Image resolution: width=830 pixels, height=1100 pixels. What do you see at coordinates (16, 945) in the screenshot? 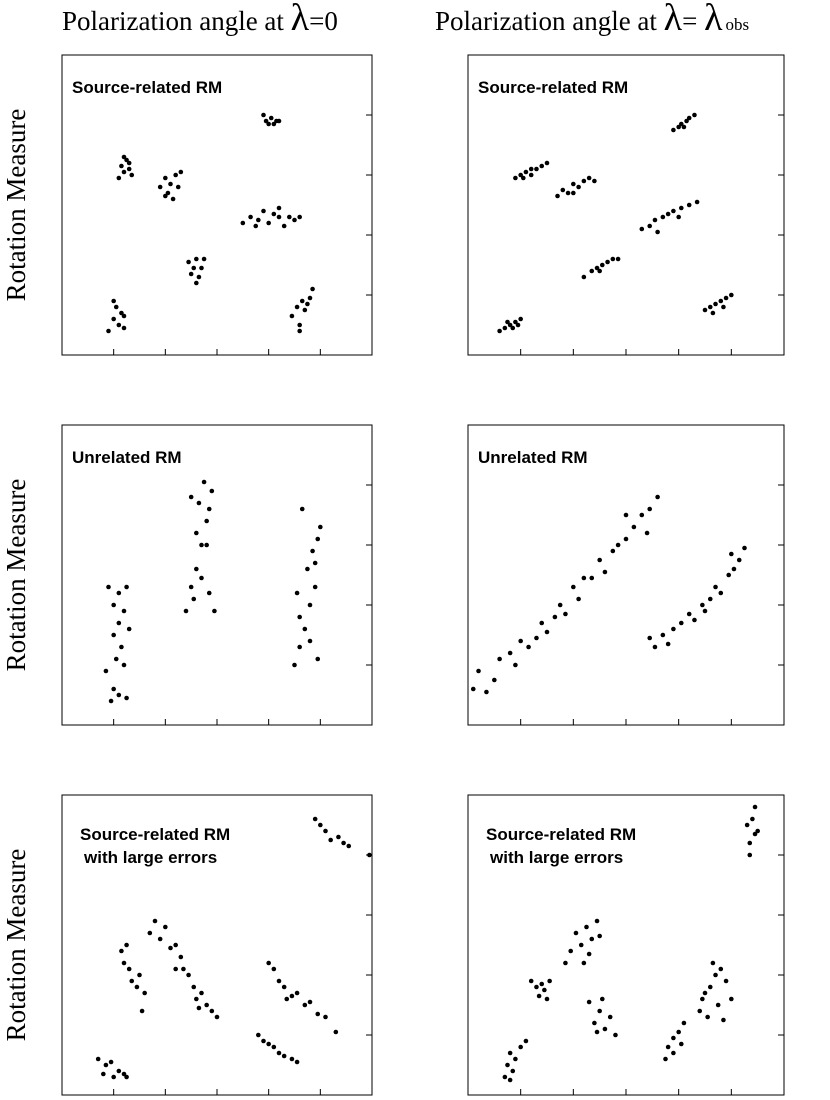
I see `y-axis-label: Rotation Measure` at bounding box center [16, 945].